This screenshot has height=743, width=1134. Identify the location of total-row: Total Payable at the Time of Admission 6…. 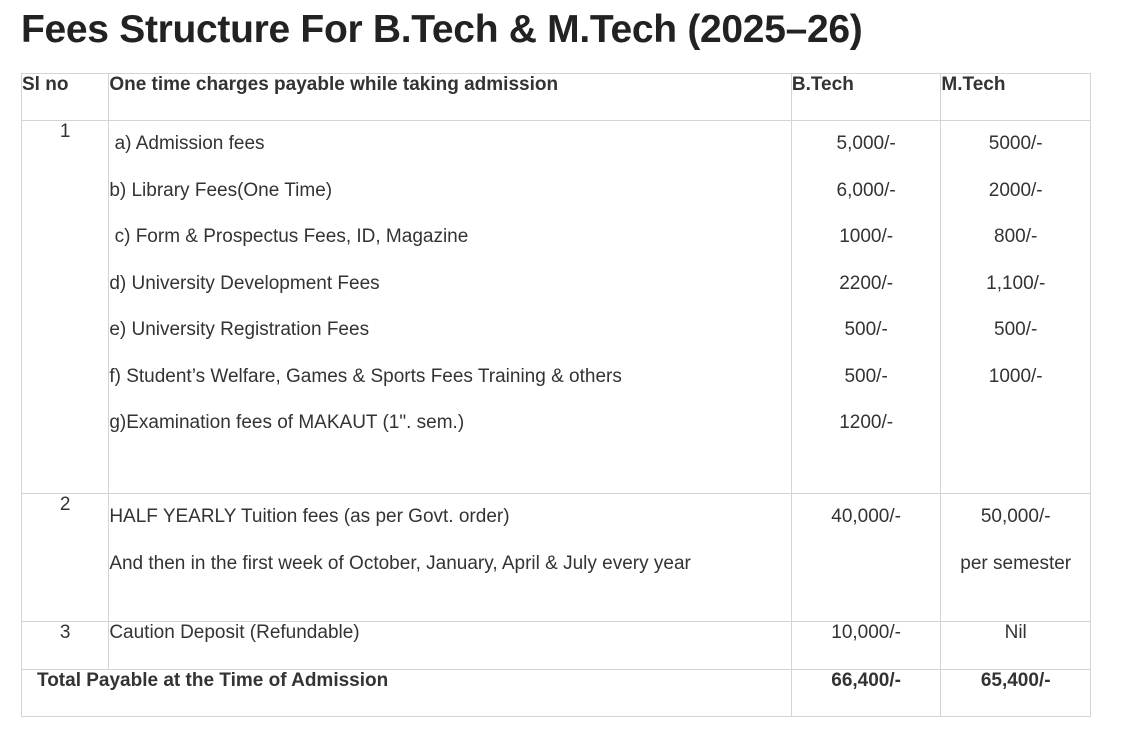
(556, 693).